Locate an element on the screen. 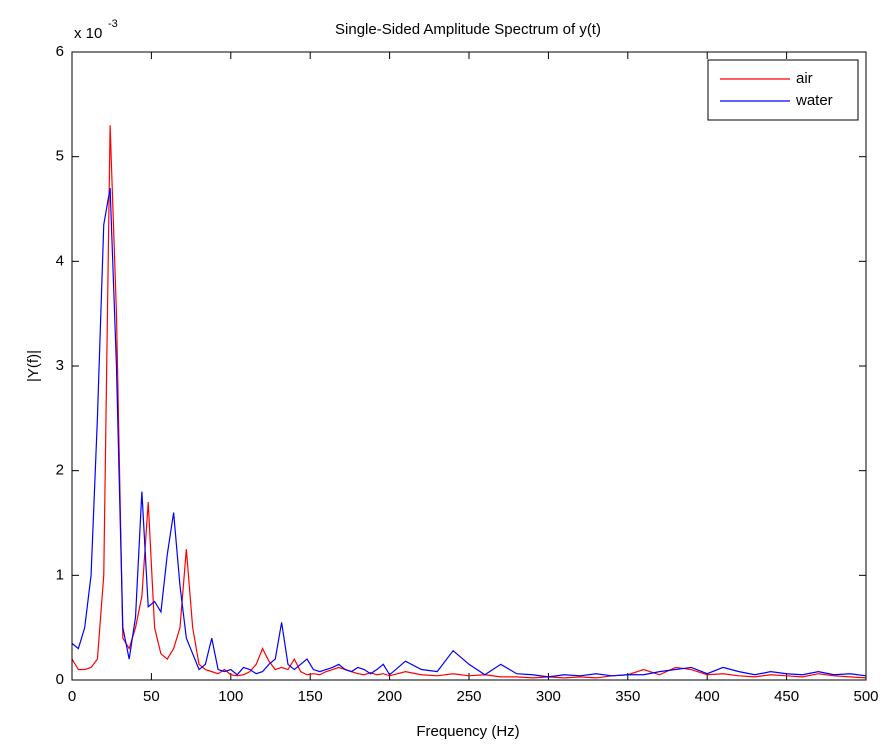 The width and height of the screenshot is (891, 752). x-axis-label: Frequency (Hz) is located at coordinates (467, 731).